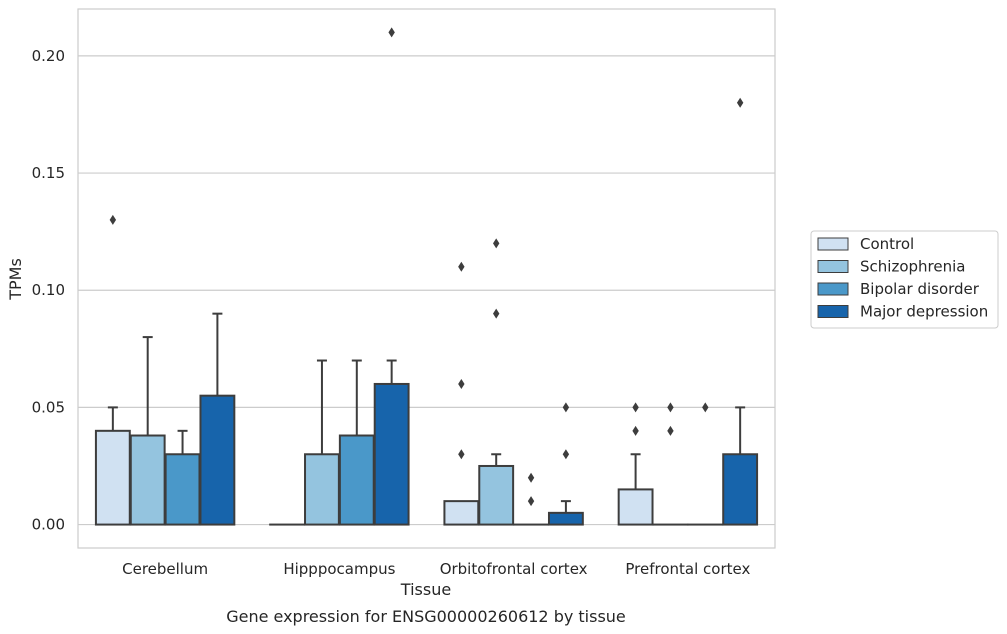 The image size is (1007, 634). I want to click on bar-control-cerebellum, so click(112, 477).